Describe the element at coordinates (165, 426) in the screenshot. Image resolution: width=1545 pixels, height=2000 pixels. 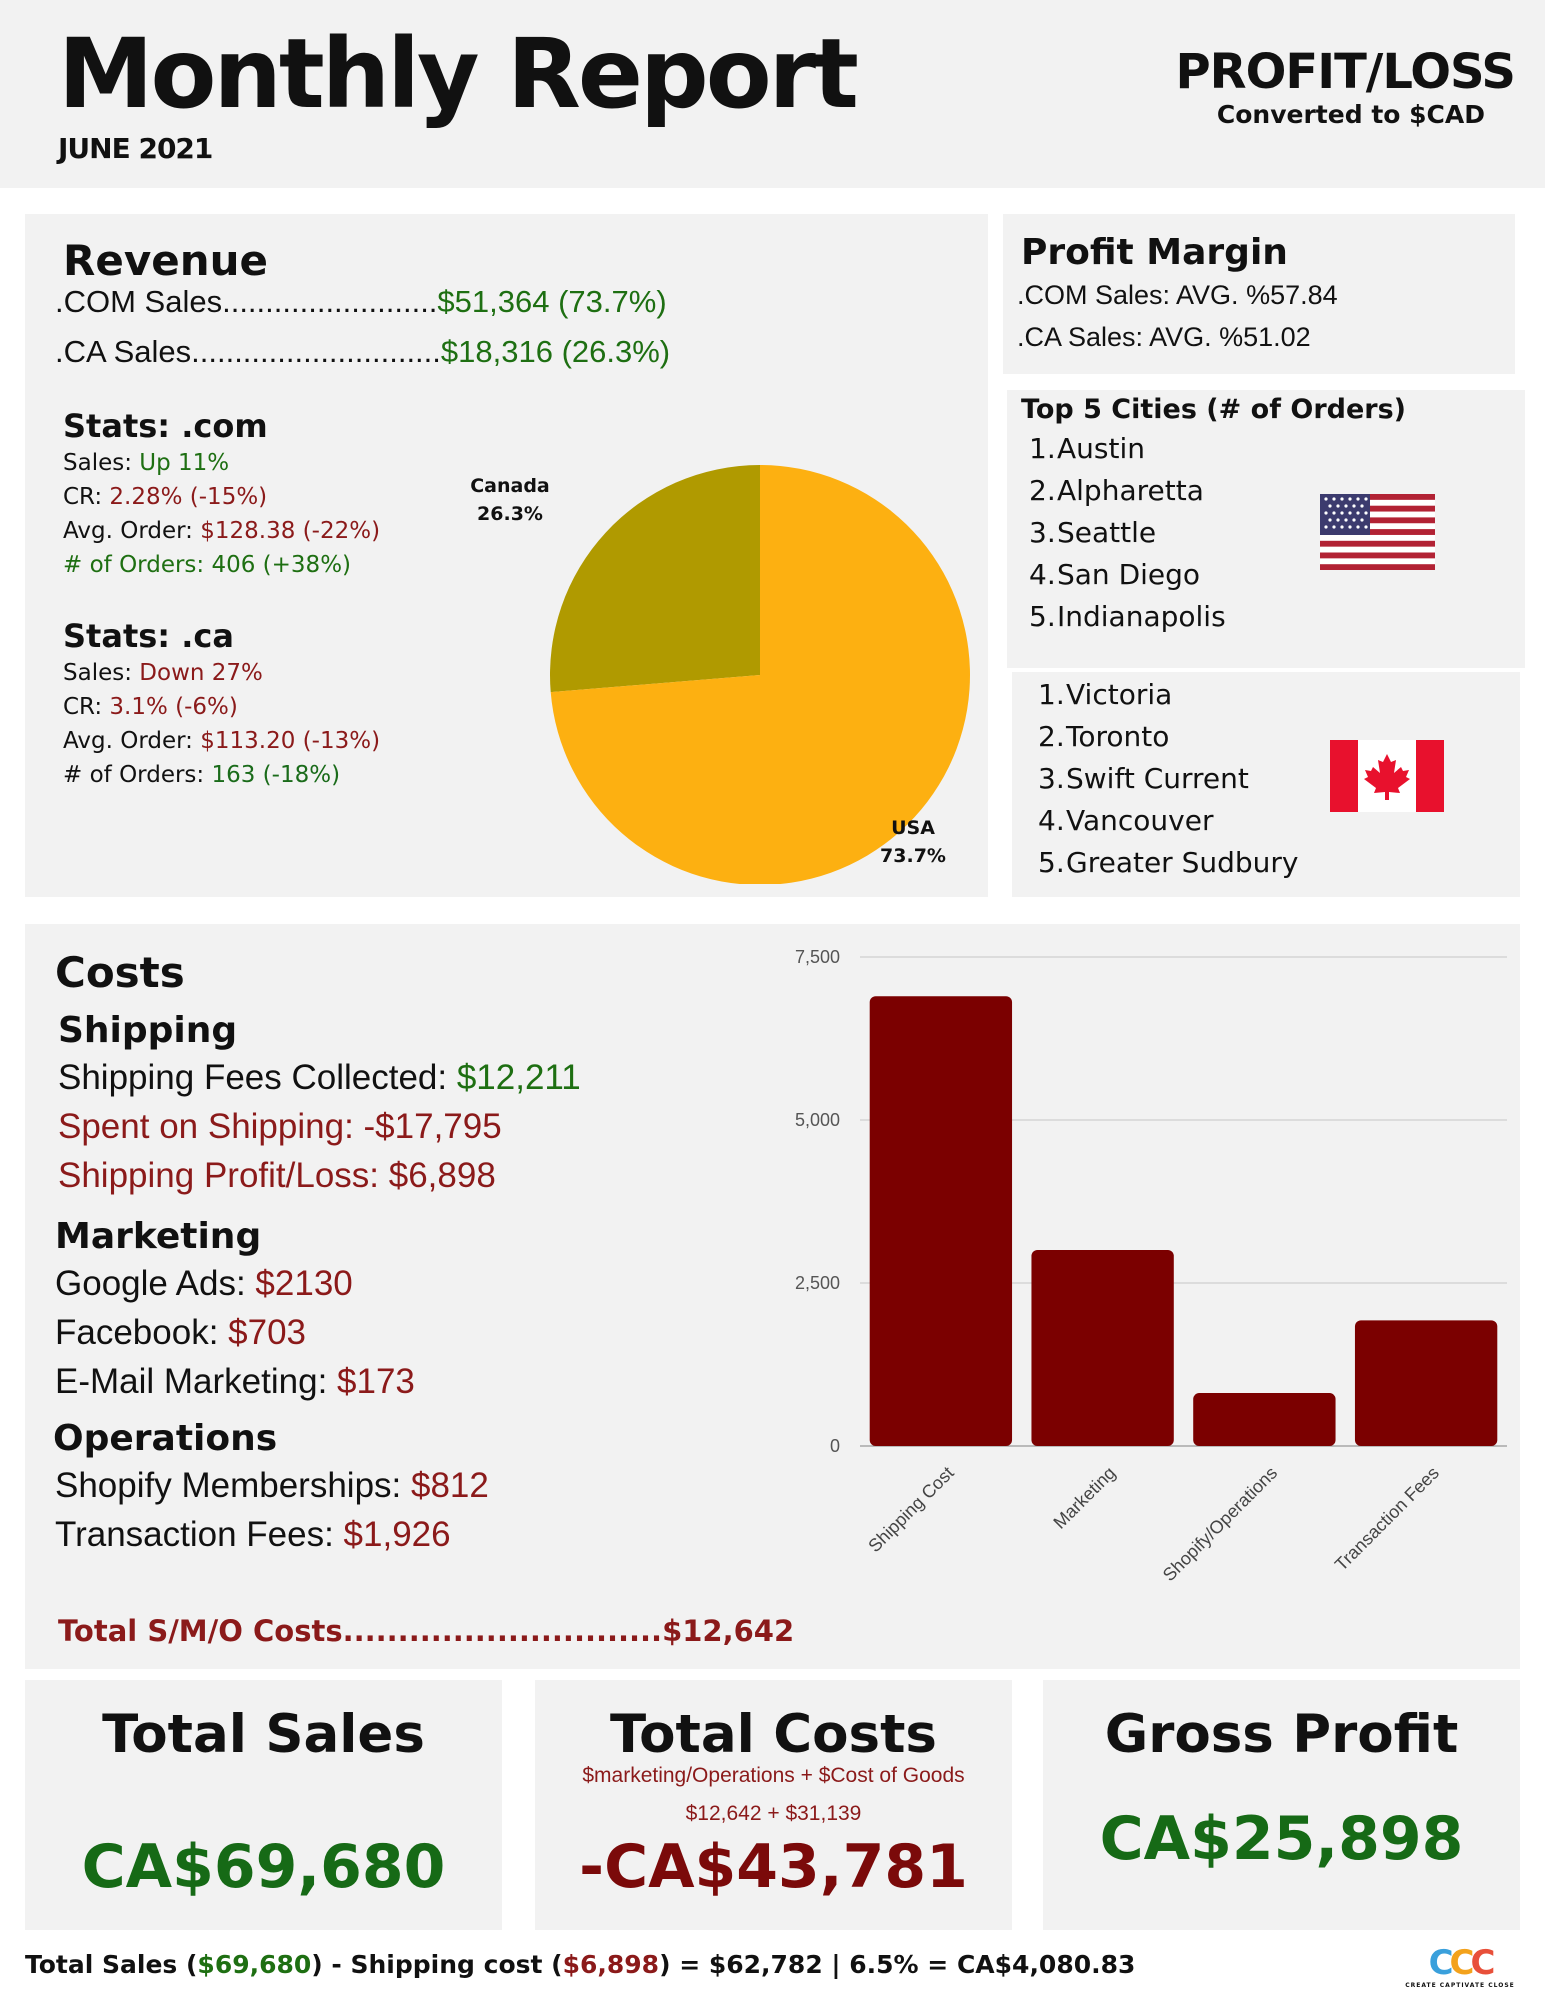
I see `stats-com-heading: Stats: .com` at that location.